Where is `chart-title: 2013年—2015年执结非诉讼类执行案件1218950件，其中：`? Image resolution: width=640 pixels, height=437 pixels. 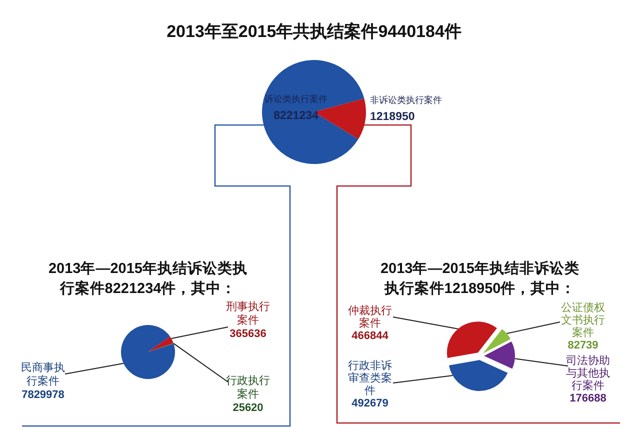
chart-title: 2013年—2015年执结非诉讼类执行案件1218950件，其中： is located at coordinates (480, 278).